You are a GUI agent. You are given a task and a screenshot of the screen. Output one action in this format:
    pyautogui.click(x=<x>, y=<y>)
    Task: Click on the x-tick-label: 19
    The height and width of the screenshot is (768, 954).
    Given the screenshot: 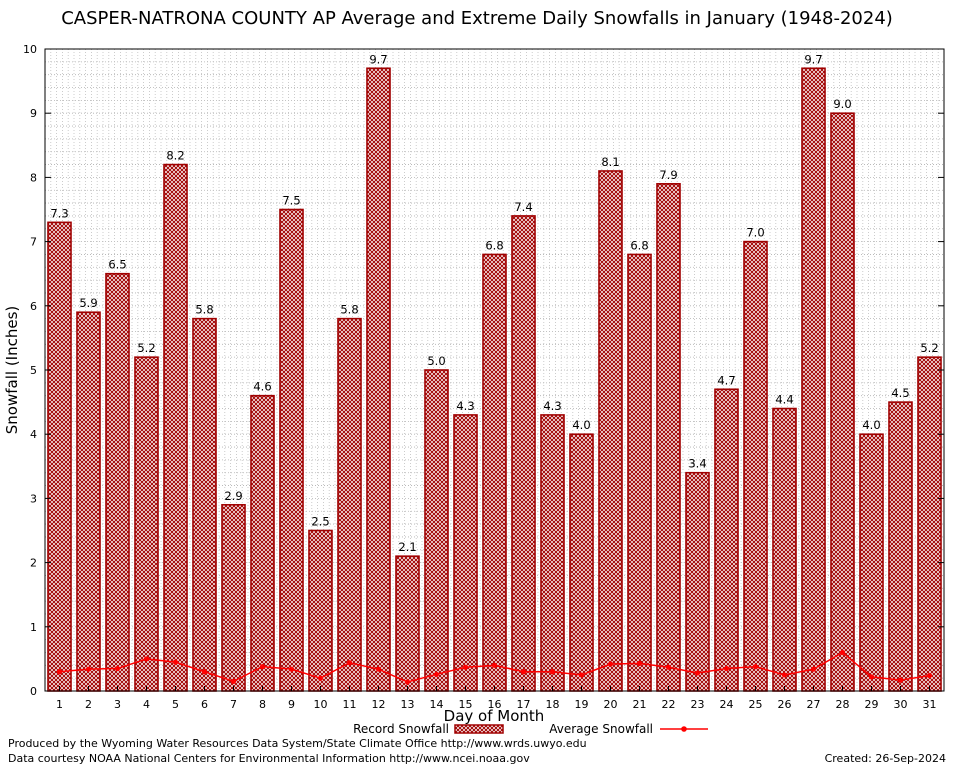 What is the action you would take?
    pyautogui.click(x=582, y=704)
    